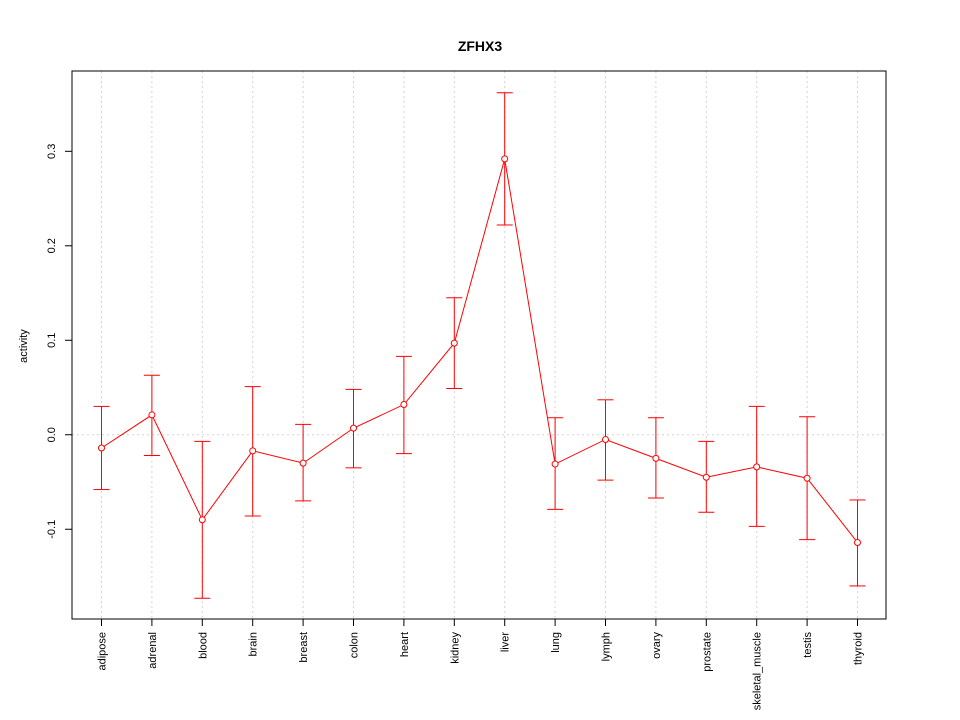 The height and width of the screenshot is (720, 960). What do you see at coordinates (52, 151) in the screenshot?
I see `y-tick-label: 0.3` at bounding box center [52, 151].